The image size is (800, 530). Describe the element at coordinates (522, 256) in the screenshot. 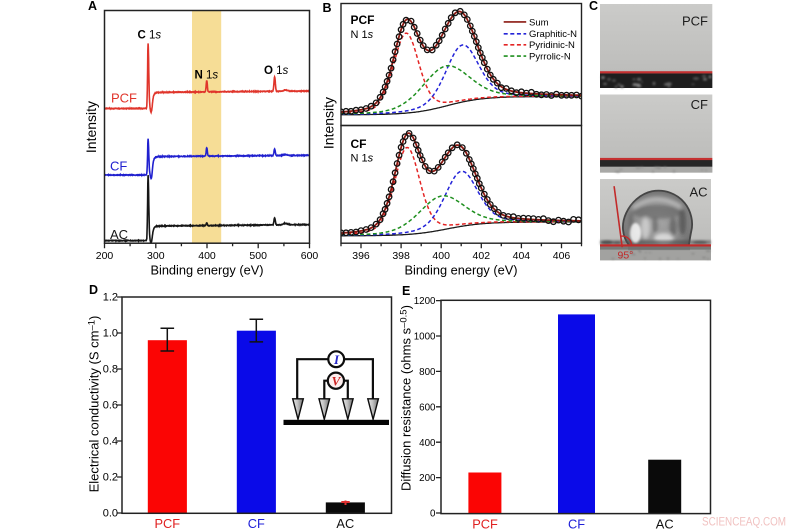

I see `svg-text: 404` at that location.